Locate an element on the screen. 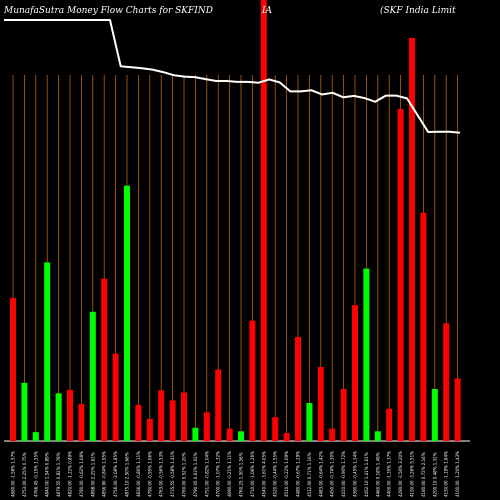 The height and width of the screenshot is (500, 500). chart-title-right: (SKF India Limit is located at coordinates (418, 10).